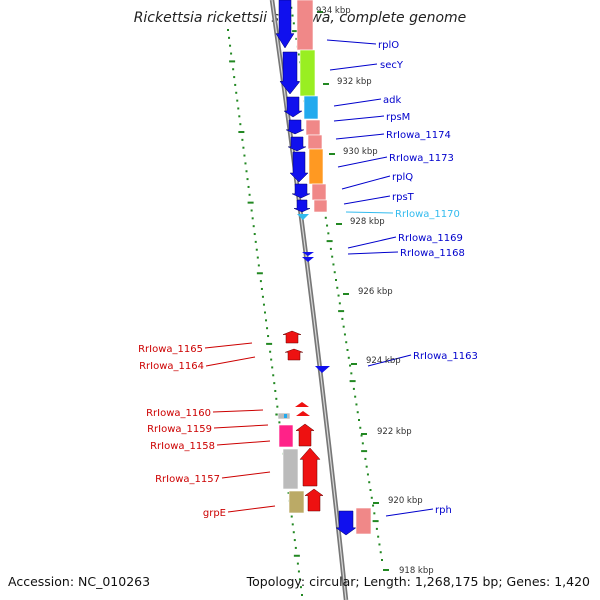  What do you see at coordinates (398, 117) in the screenshot?
I see `gene-label-rpsM: rpsM` at bounding box center [398, 117].